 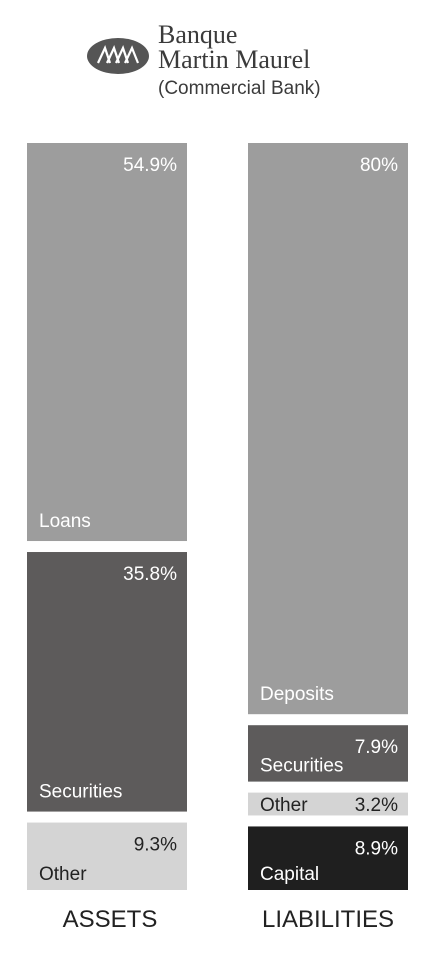 I want to click on segment-label-securities-0: Securities, so click(x=80, y=792).